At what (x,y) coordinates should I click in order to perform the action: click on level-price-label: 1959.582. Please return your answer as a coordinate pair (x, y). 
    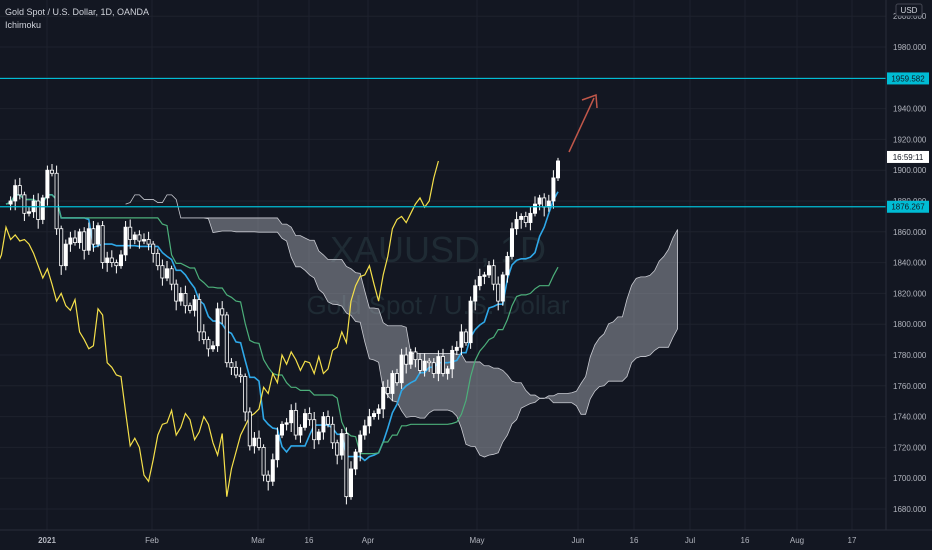
    Looking at the image, I should click on (908, 78).